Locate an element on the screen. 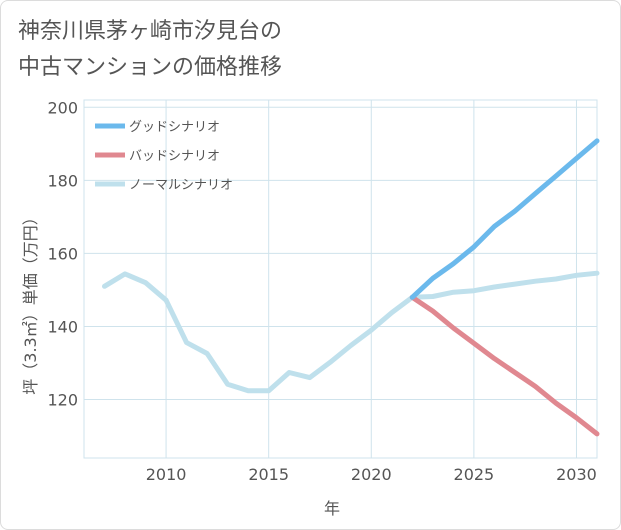  x-tick-label: 2010 is located at coordinates (166, 474).